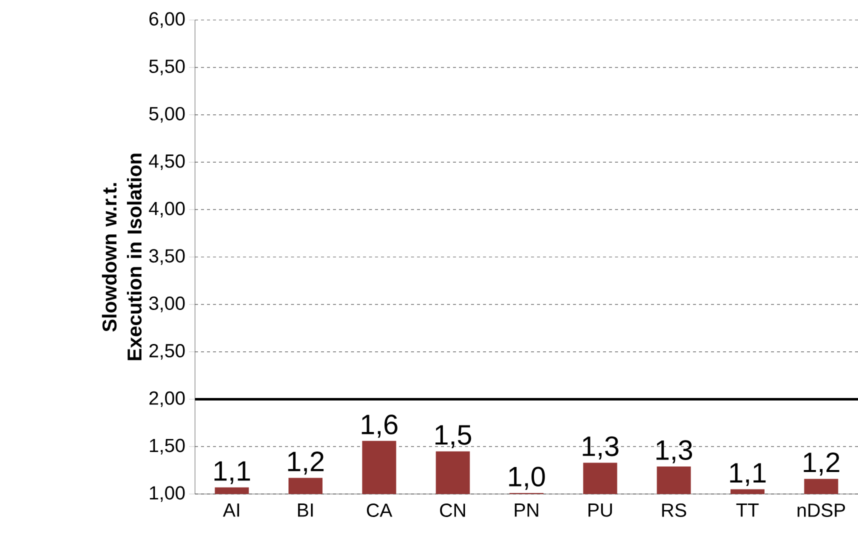  What do you see at coordinates (166, 210) in the screenshot?
I see `y-tick-label: 4,00` at bounding box center [166, 210].